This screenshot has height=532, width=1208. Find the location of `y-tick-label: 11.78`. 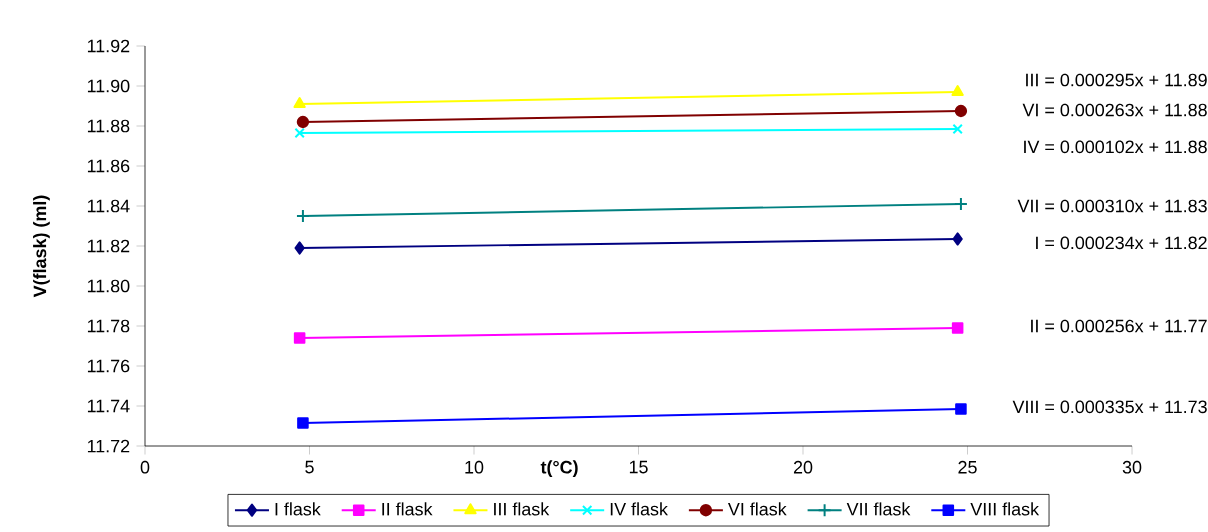

y-tick-label: 11.78 is located at coordinates (108, 326).